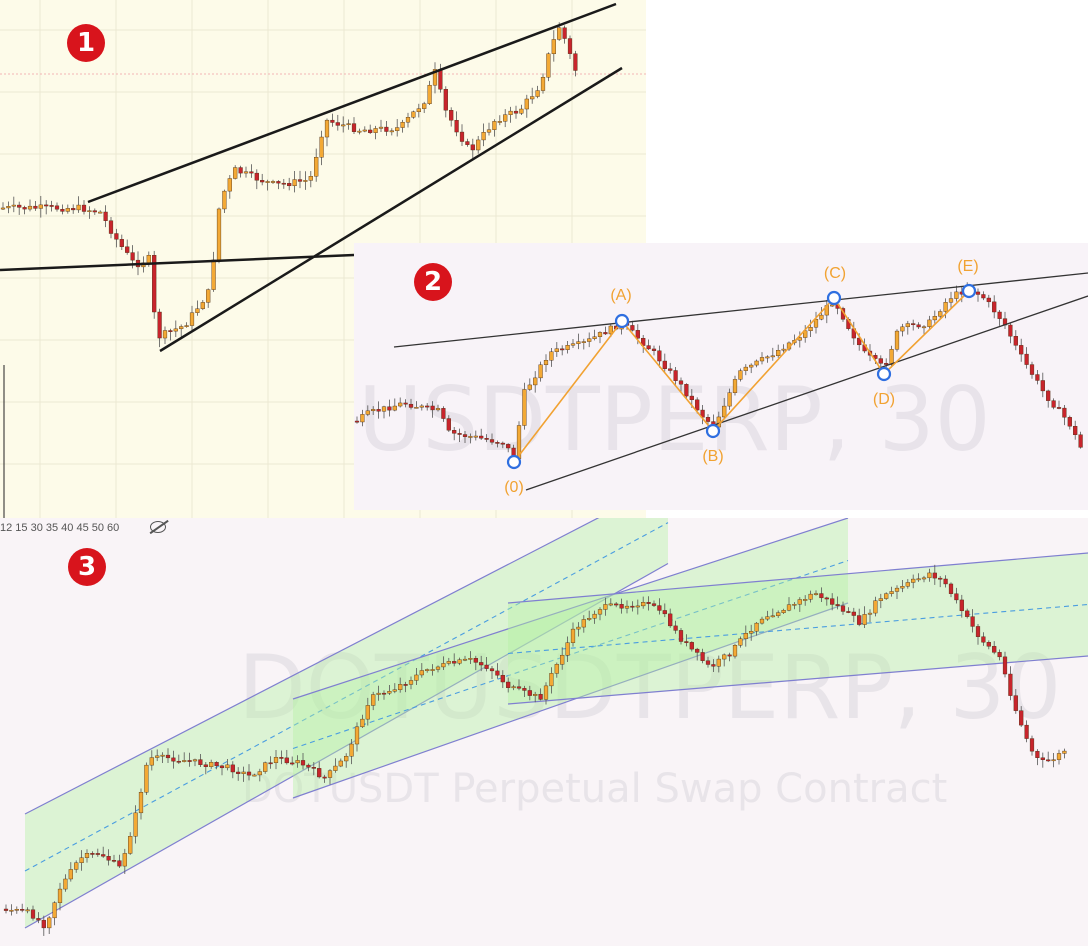  Describe the element at coordinates (713, 431) in the screenshot. I see `pivot-b` at that location.